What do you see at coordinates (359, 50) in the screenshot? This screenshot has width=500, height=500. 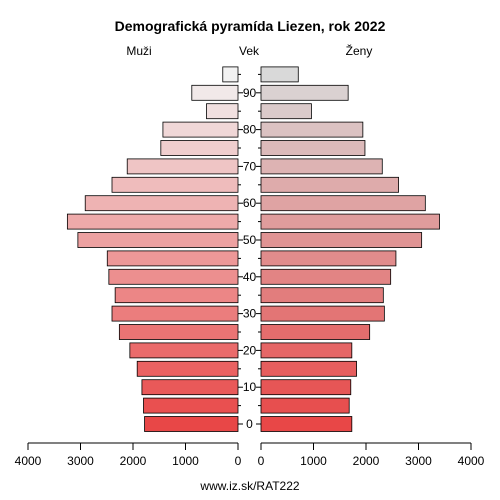 I see `female-label: Ženy` at bounding box center [359, 50].